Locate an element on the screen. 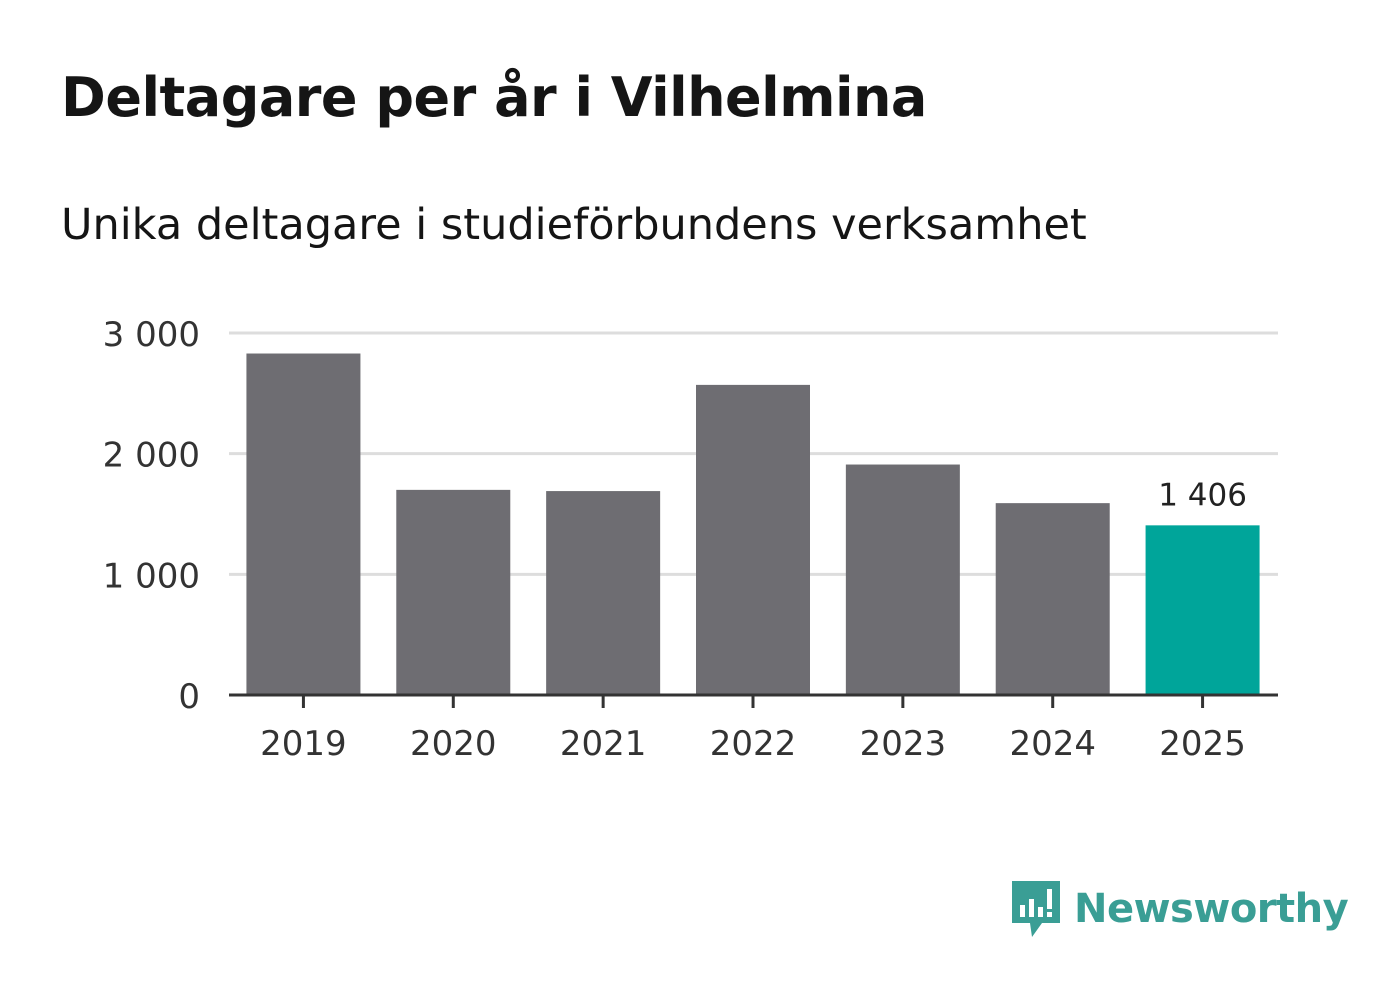  x-tick-label: 2020 is located at coordinates (453, 744).